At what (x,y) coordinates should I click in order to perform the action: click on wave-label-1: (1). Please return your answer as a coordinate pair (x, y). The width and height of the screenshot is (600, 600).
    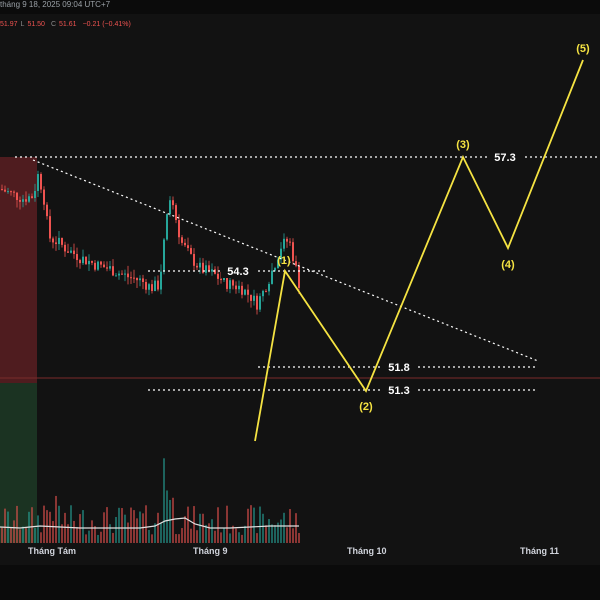
    Looking at the image, I should click on (284, 261).